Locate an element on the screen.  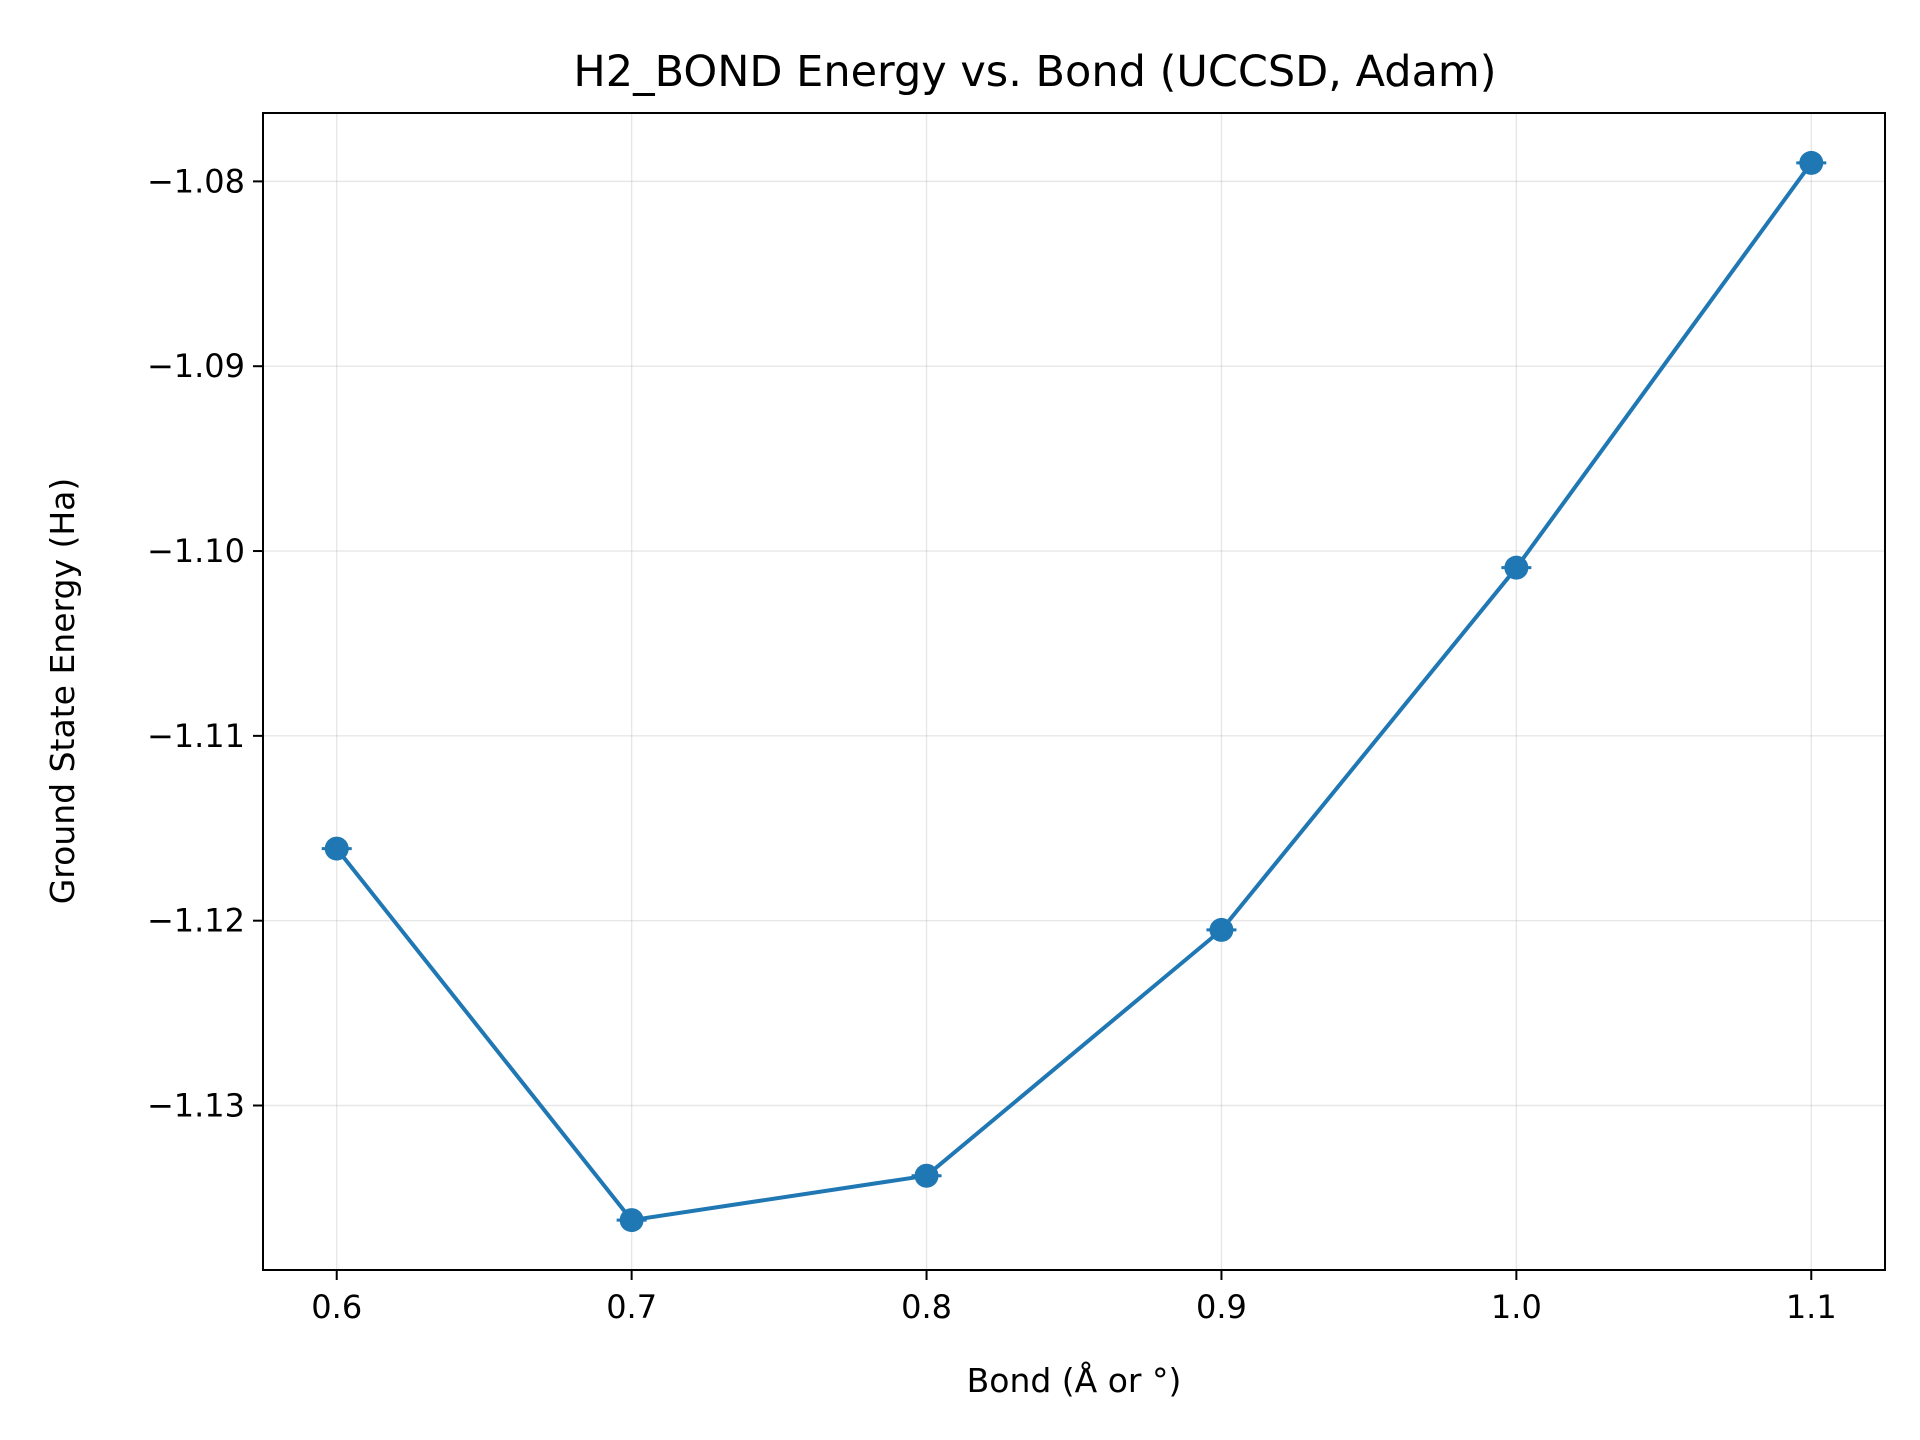
x-axis-ticks: 0.6 0.7 0.8 0.9 1.0 1.1 is located at coordinates (1074, 1298).